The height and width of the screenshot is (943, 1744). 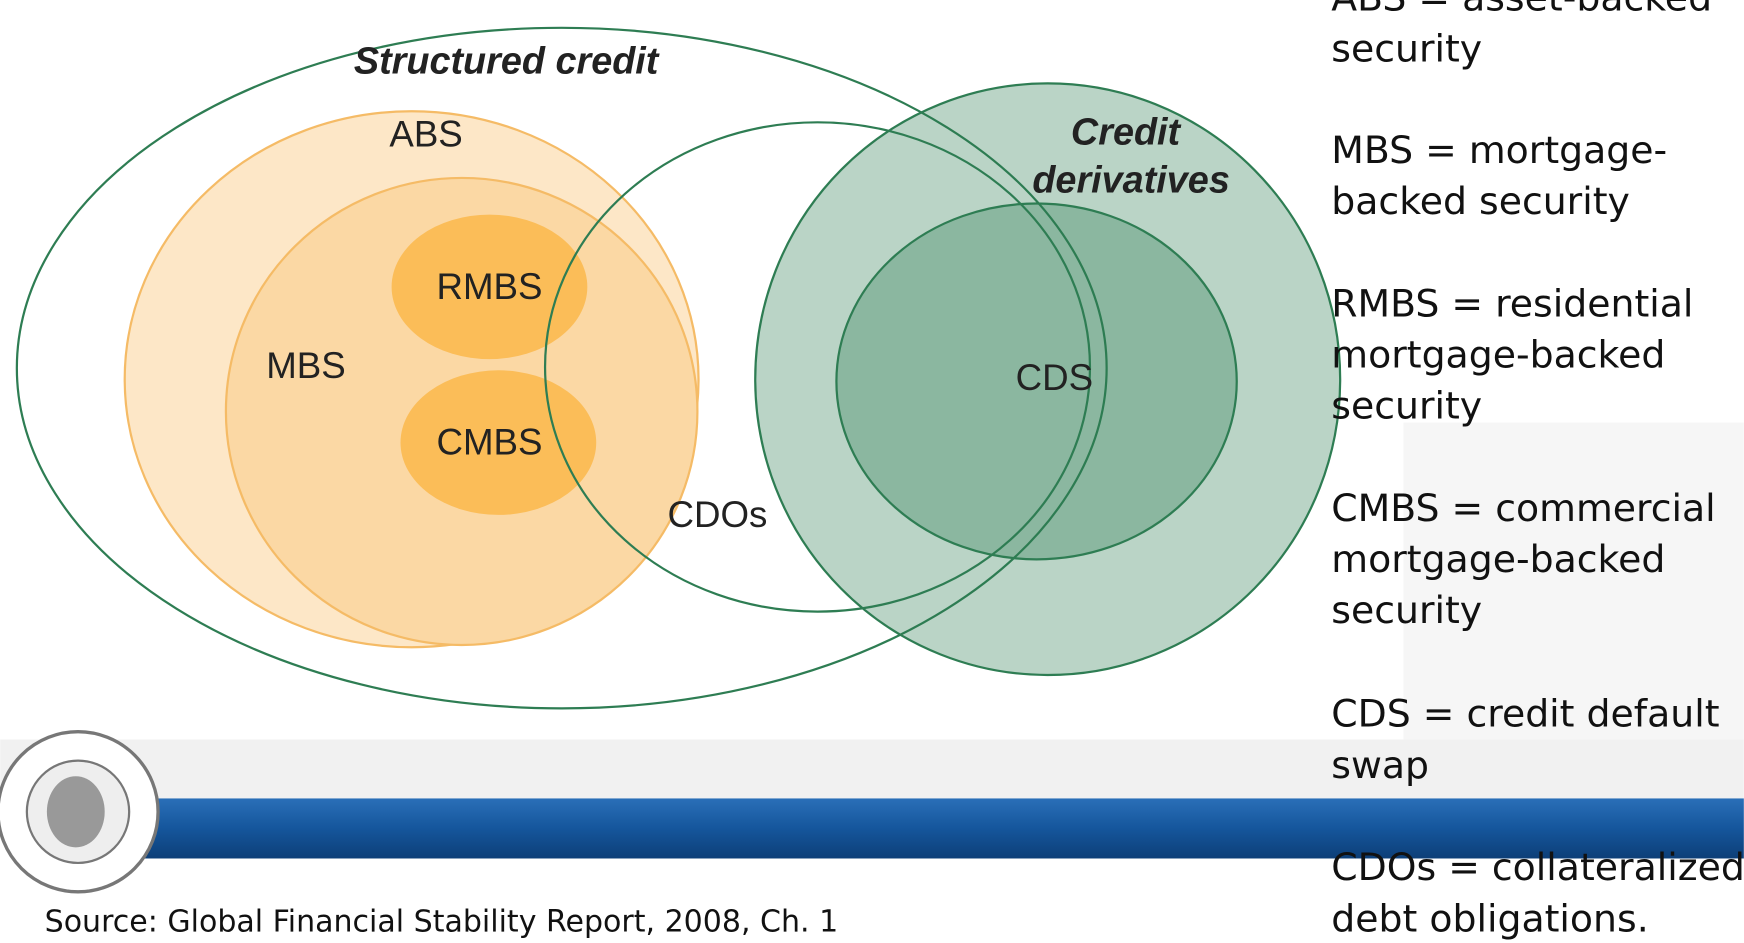 I want to click on rmbs-ellipse, so click(x=489, y=287).